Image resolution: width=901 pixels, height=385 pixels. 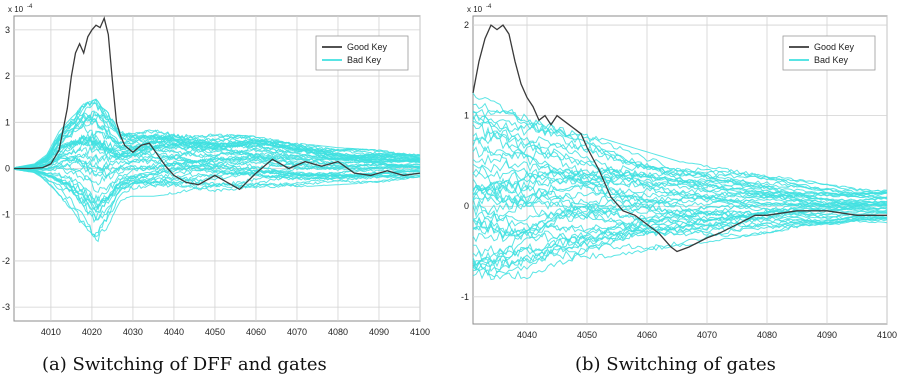 I want to click on x-tick-label: 4030, so click(x=133, y=332).